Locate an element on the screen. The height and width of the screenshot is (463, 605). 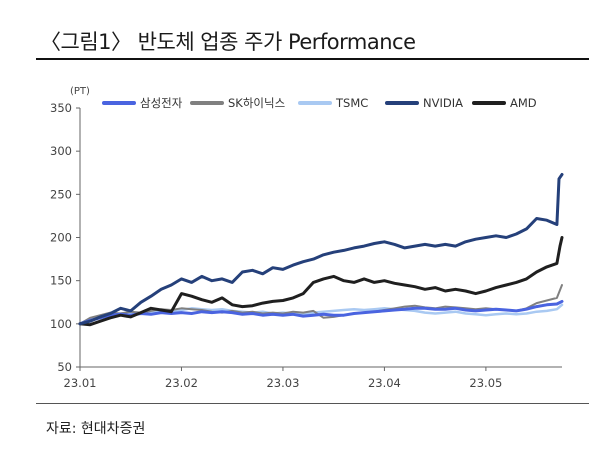
y-tick-label: 100 is located at coordinates (61, 324).